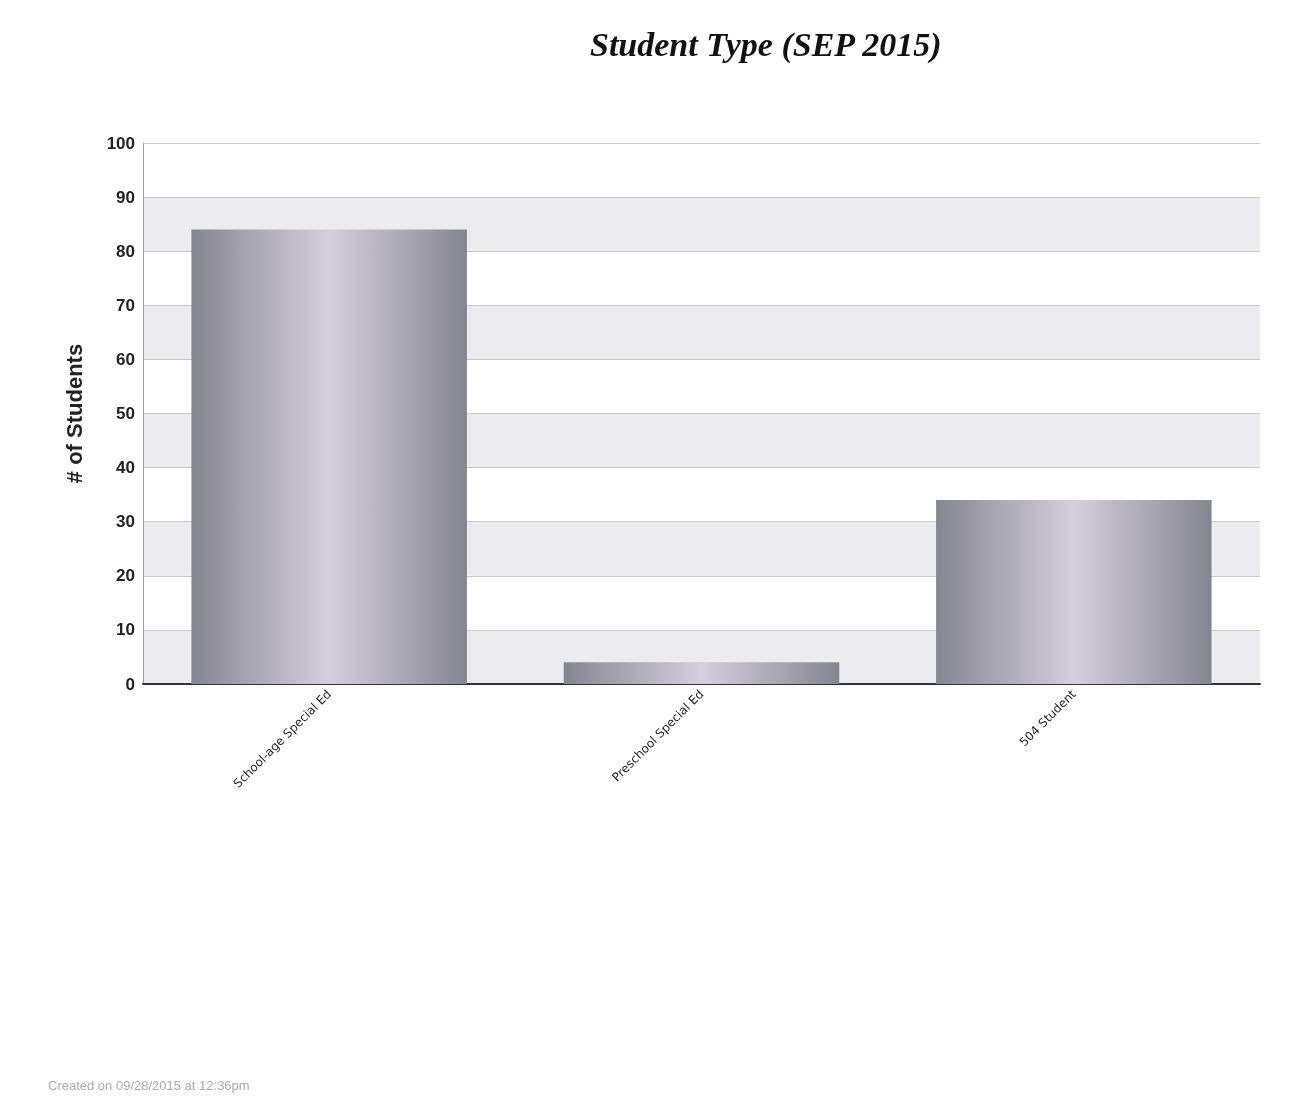  I want to click on y-tick-label: 30, so click(125, 522).